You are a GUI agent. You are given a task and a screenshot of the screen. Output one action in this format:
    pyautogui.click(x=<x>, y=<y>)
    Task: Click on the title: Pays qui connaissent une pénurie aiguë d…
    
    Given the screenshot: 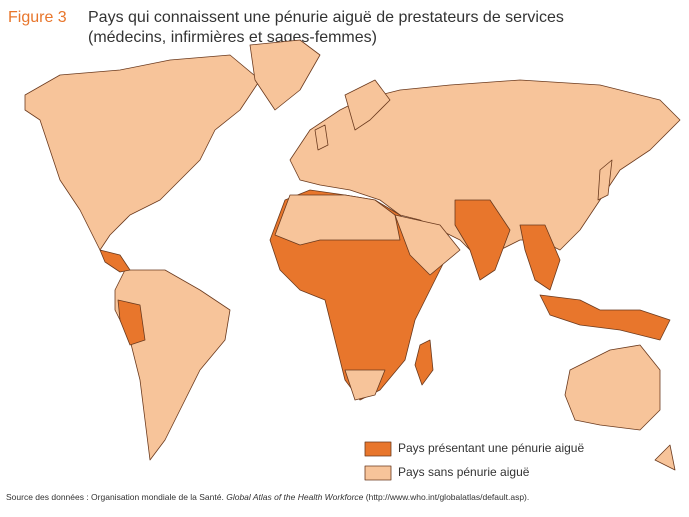 What is the action you would take?
    pyautogui.click(x=326, y=17)
    